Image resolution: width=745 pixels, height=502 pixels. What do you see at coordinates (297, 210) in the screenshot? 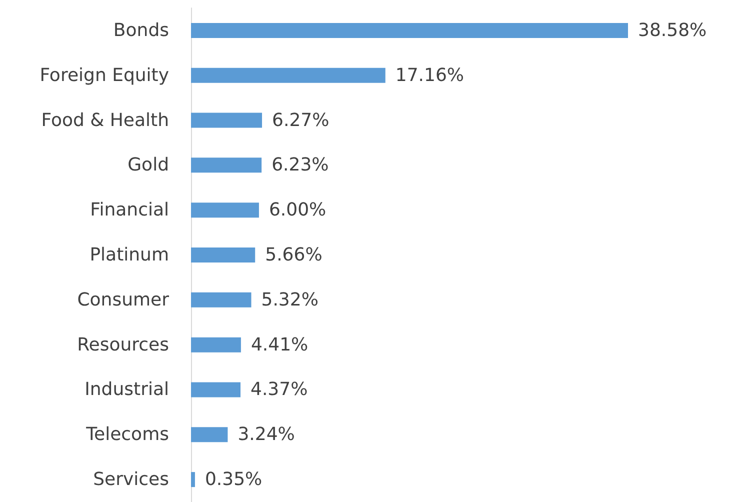
I see `data-label: 6.00%` at bounding box center [297, 210].